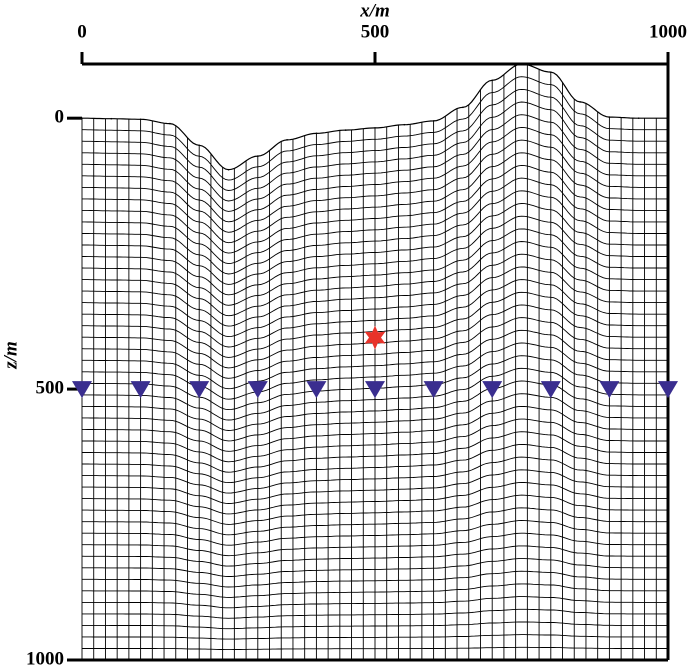 This screenshot has height=670, width=700. Describe the element at coordinates (668, 31) in the screenshot. I see `x-tick-label: 1000` at that location.